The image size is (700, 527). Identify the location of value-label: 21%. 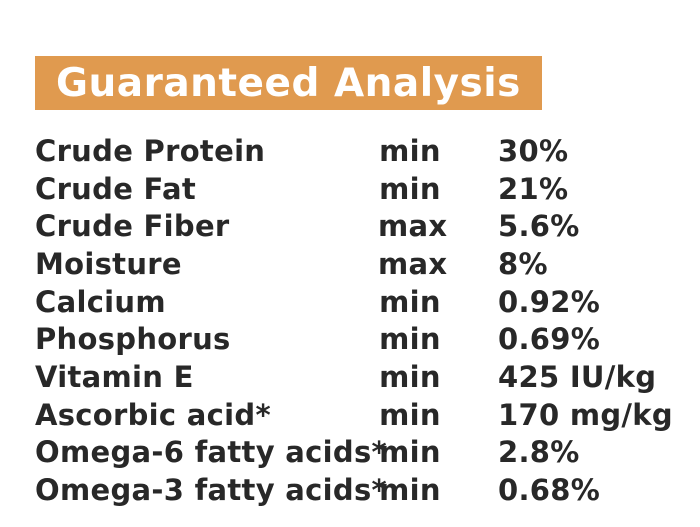
(533, 188).